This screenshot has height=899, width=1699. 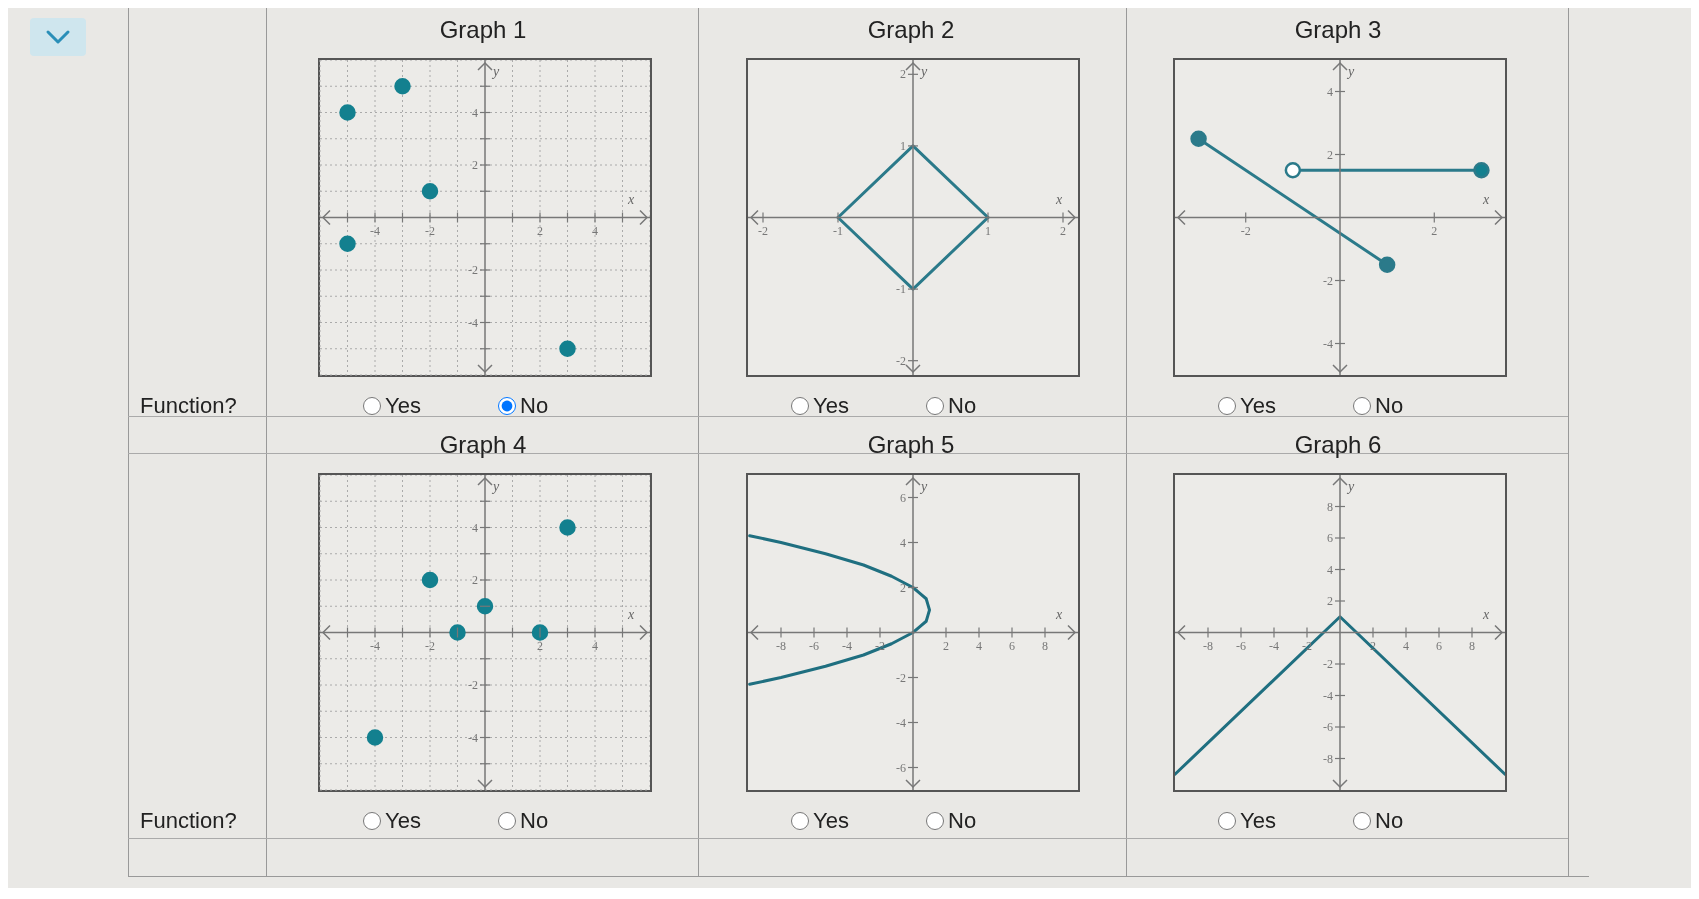 I want to click on chart-title: Graph 6, so click(x=1338, y=445).